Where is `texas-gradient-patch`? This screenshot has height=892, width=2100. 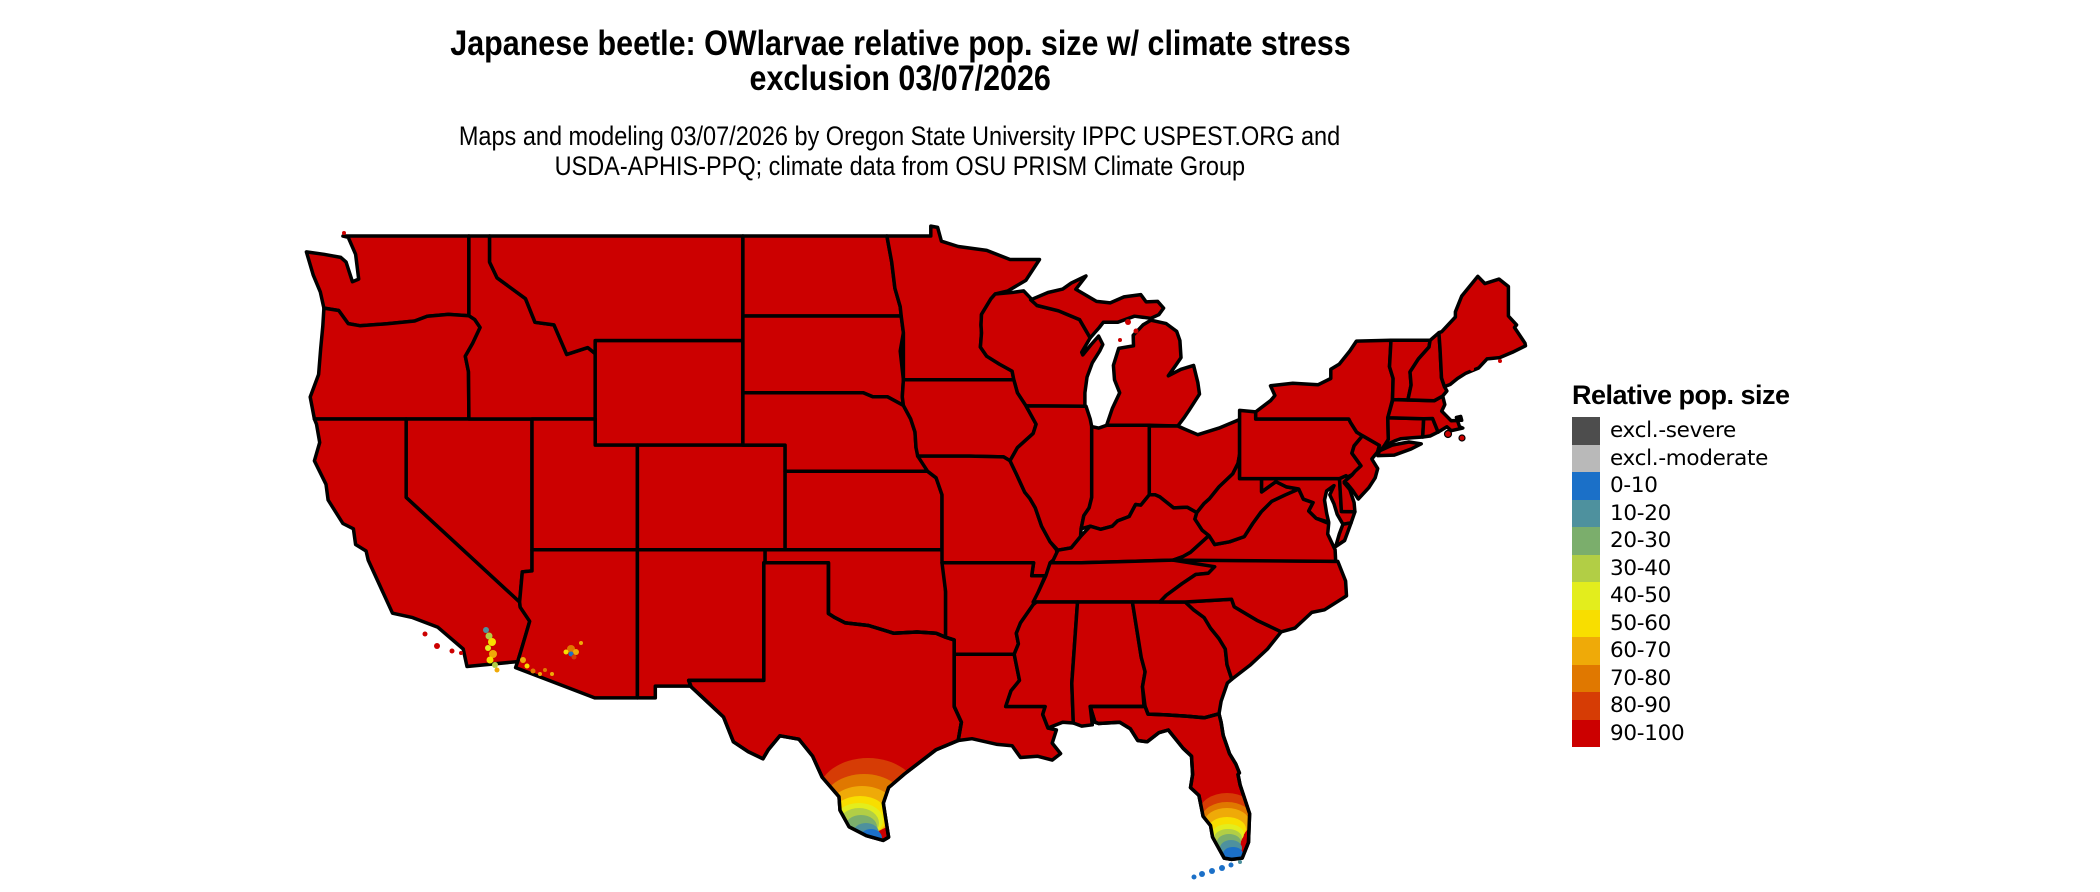
texas-gradient-patch is located at coordinates (868, 799).